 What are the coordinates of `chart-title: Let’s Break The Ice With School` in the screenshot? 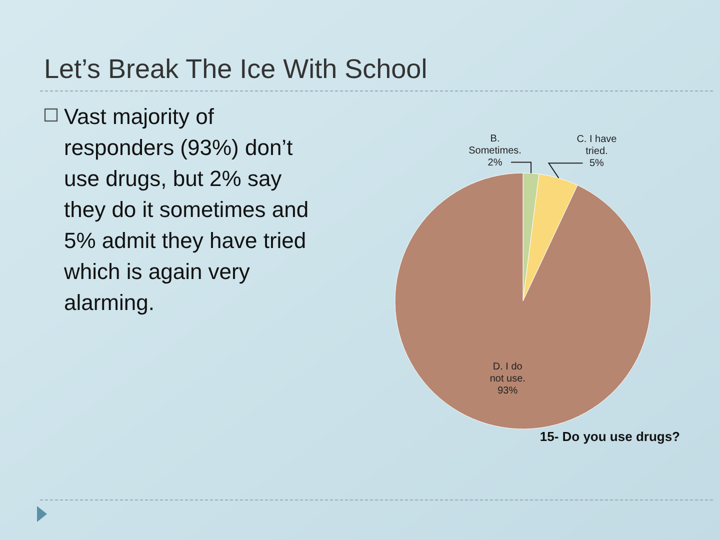 It's located at (236, 69).